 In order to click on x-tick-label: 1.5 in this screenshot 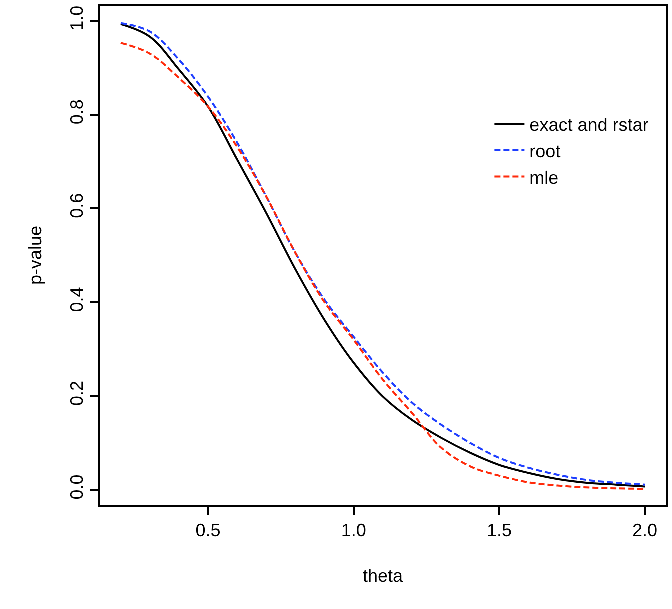, I will do `click(499, 530)`.